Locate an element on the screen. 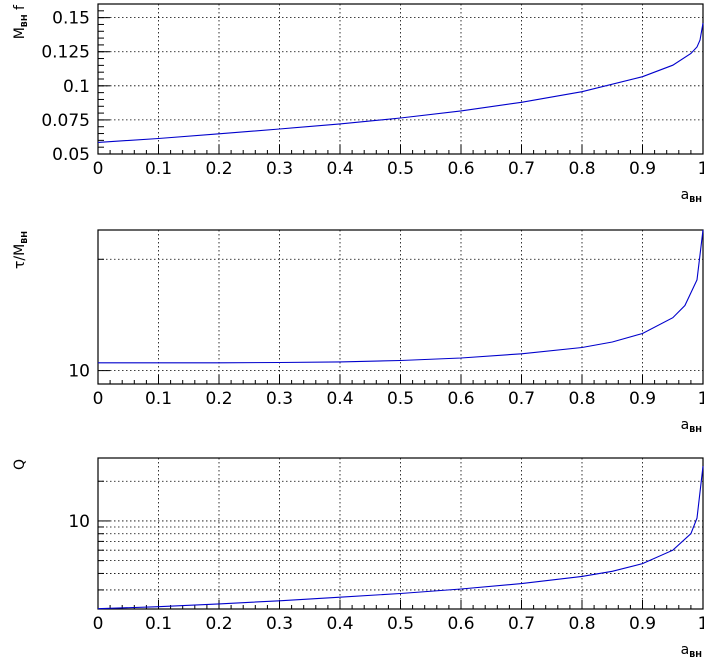 The height and width of the screenshot is (660, 704). y-tick-label: 0.1 is located at coordinates (76, 87).